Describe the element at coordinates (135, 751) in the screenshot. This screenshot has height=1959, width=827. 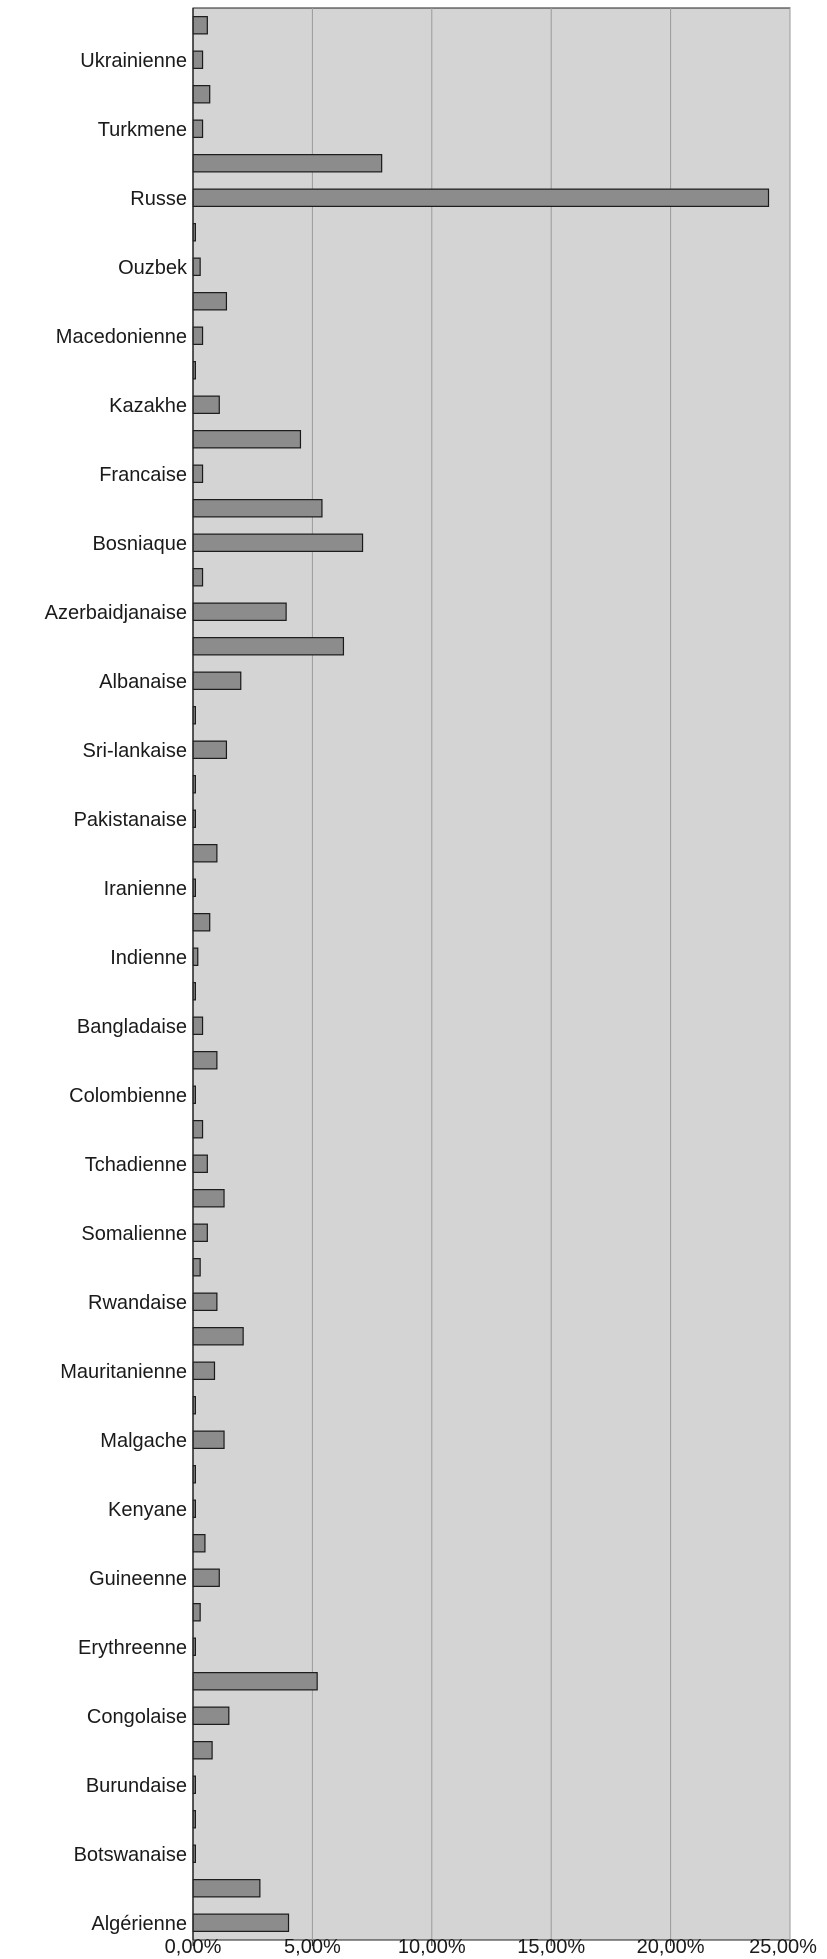
I see `category-label: Sri-lankaise` at that location.